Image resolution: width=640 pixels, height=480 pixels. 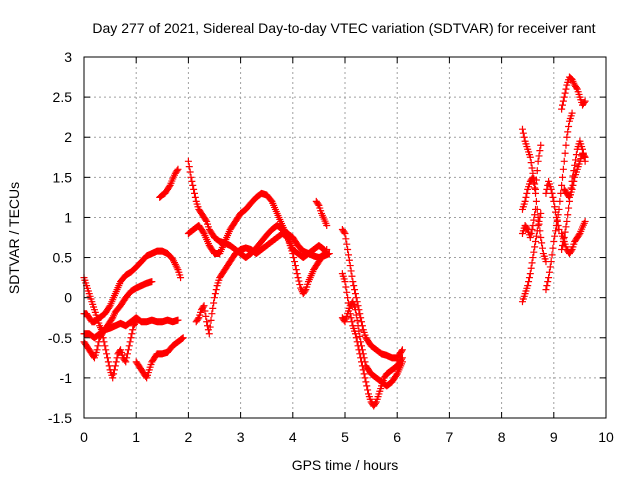 I want to click on y-tick-label: -1.5, so click(x=60, y=418).